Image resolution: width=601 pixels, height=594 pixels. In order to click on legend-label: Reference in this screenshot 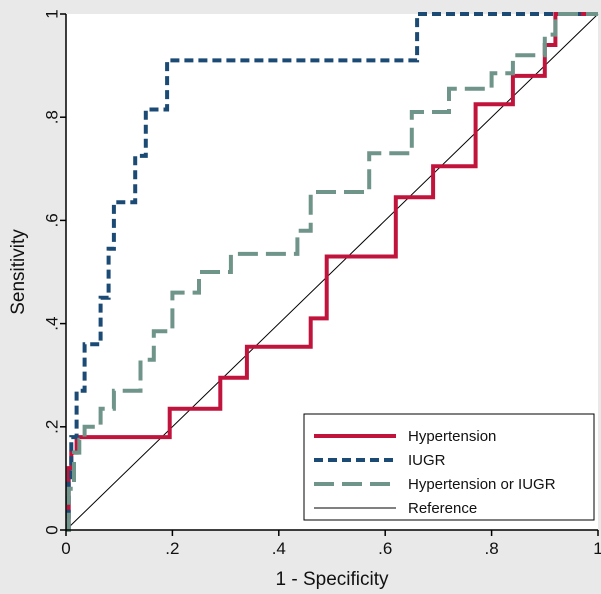, I will do `click(442, 508)`.